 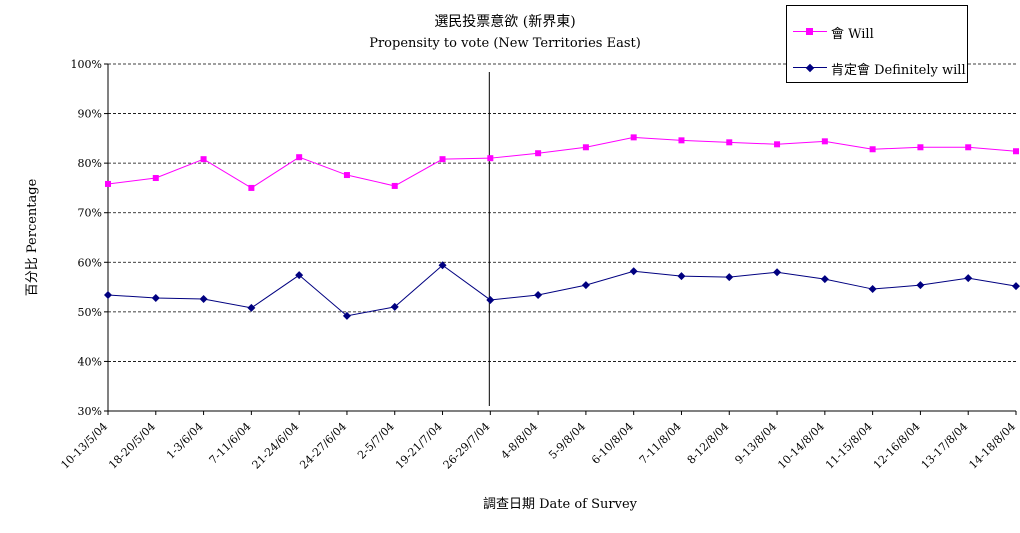 I want to click on y-tick-label: 100%, so click(x=86, y=64).